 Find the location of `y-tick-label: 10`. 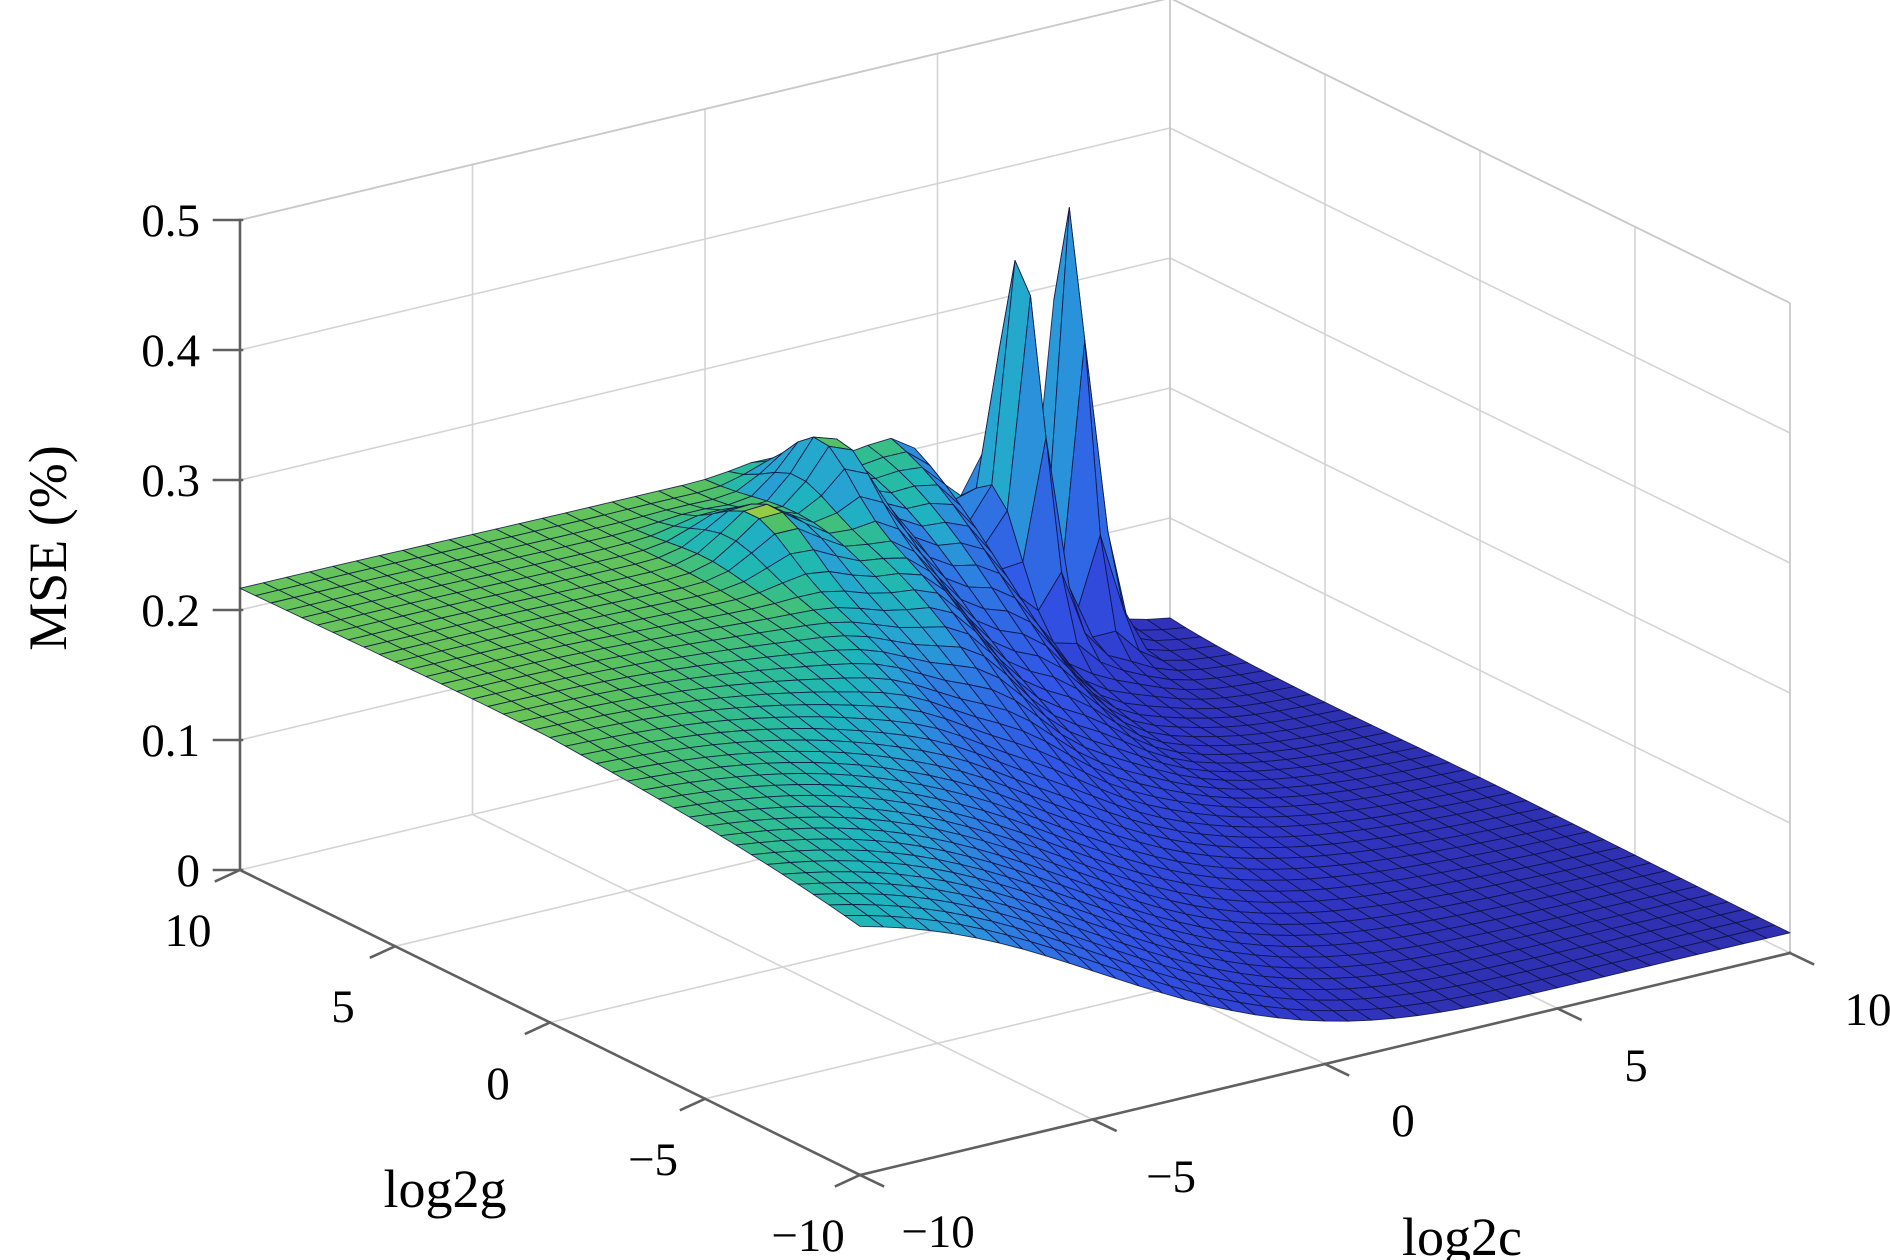

y-tick-label: 10 is located at coordinates (188, 931).